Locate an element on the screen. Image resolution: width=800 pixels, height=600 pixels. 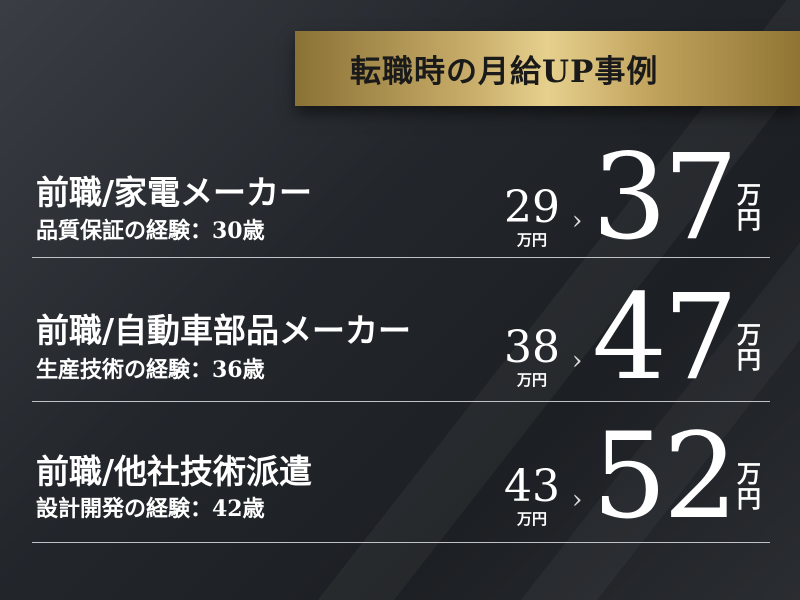
case-title: 前職/家電メーカー is located at coordinates (174, 192).